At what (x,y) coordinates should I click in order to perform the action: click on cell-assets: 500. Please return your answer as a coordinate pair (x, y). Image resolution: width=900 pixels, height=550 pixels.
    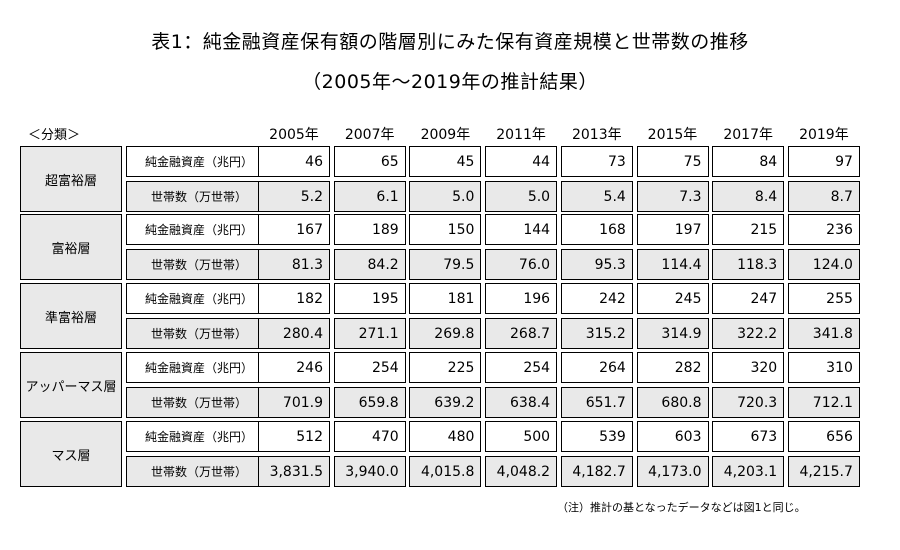
    Looking at the image, I should click on (521, 436).